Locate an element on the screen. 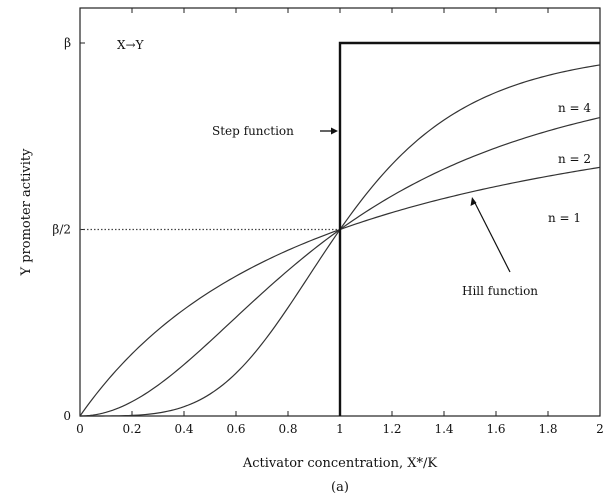 Image resolution: width=603 pixels, height=500 pixels. y-tick-labels: 0 β/2 β is located at coordinates (61, 229).